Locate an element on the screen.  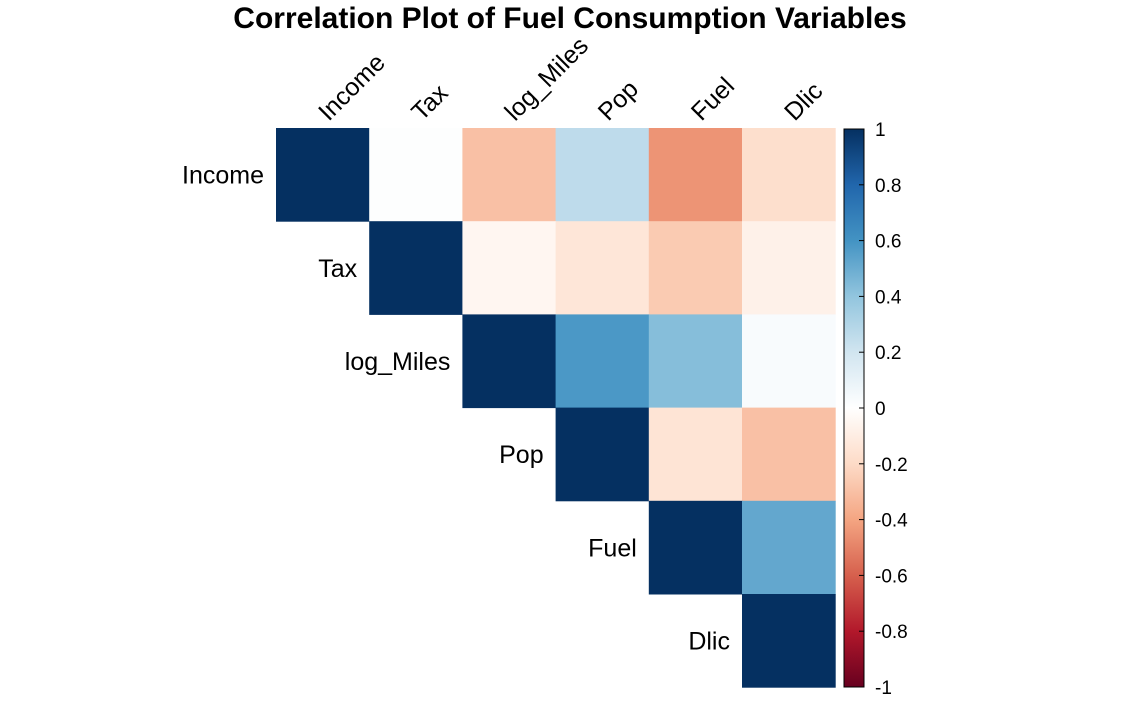
colorbar-tick-label: 0.4 is located at coordinates (888, 297).